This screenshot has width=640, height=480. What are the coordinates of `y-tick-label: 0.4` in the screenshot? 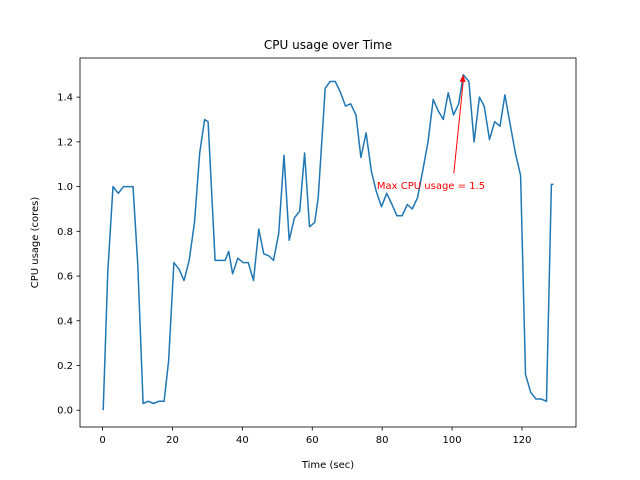 It's located at (65, 321).